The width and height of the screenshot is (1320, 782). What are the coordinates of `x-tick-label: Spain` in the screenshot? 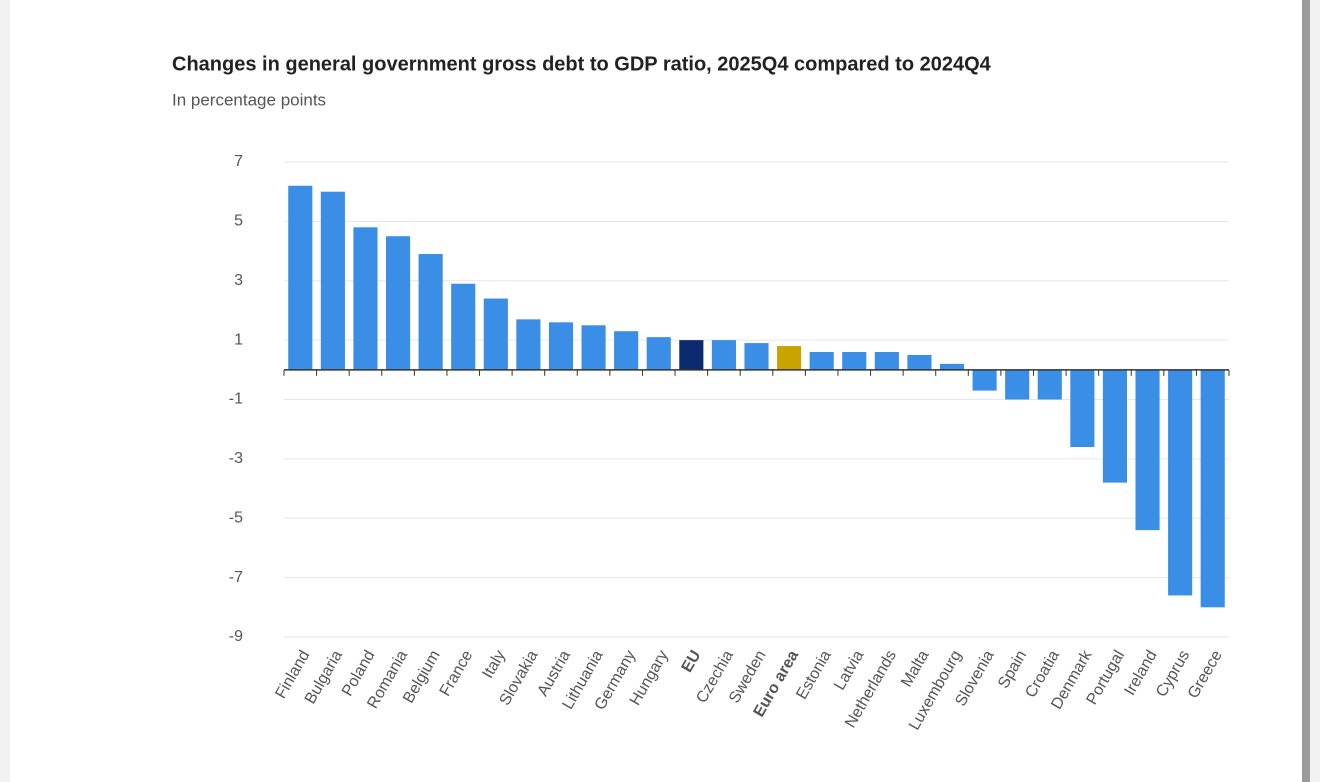 It's located at (1012, 670).